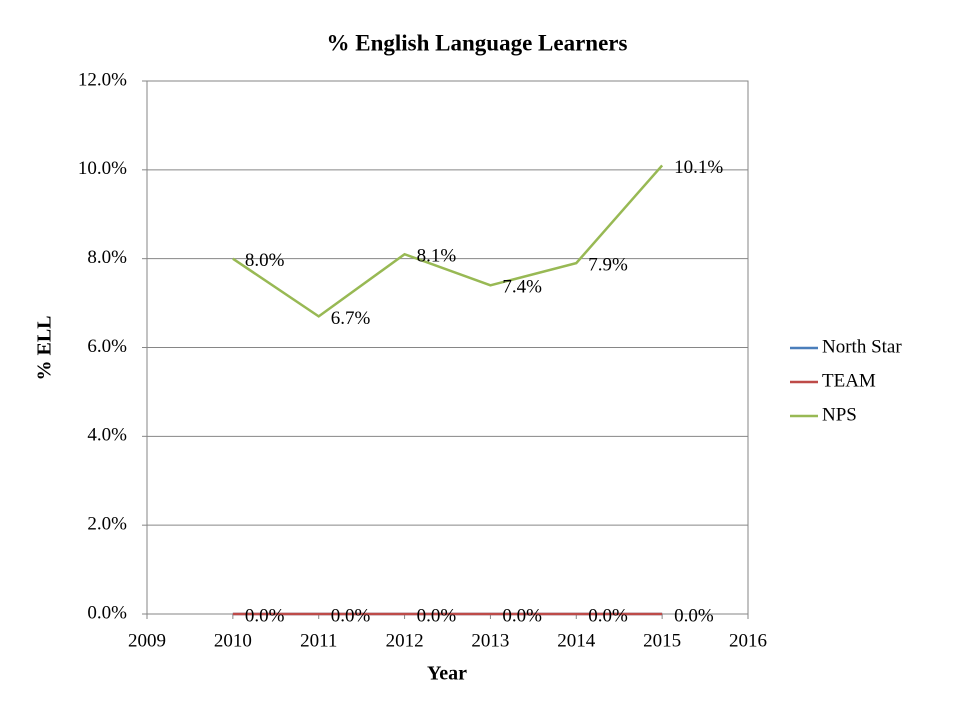  Describe the element at coordinates (448, 241) in the screenshot. I see `series-line` at that location.